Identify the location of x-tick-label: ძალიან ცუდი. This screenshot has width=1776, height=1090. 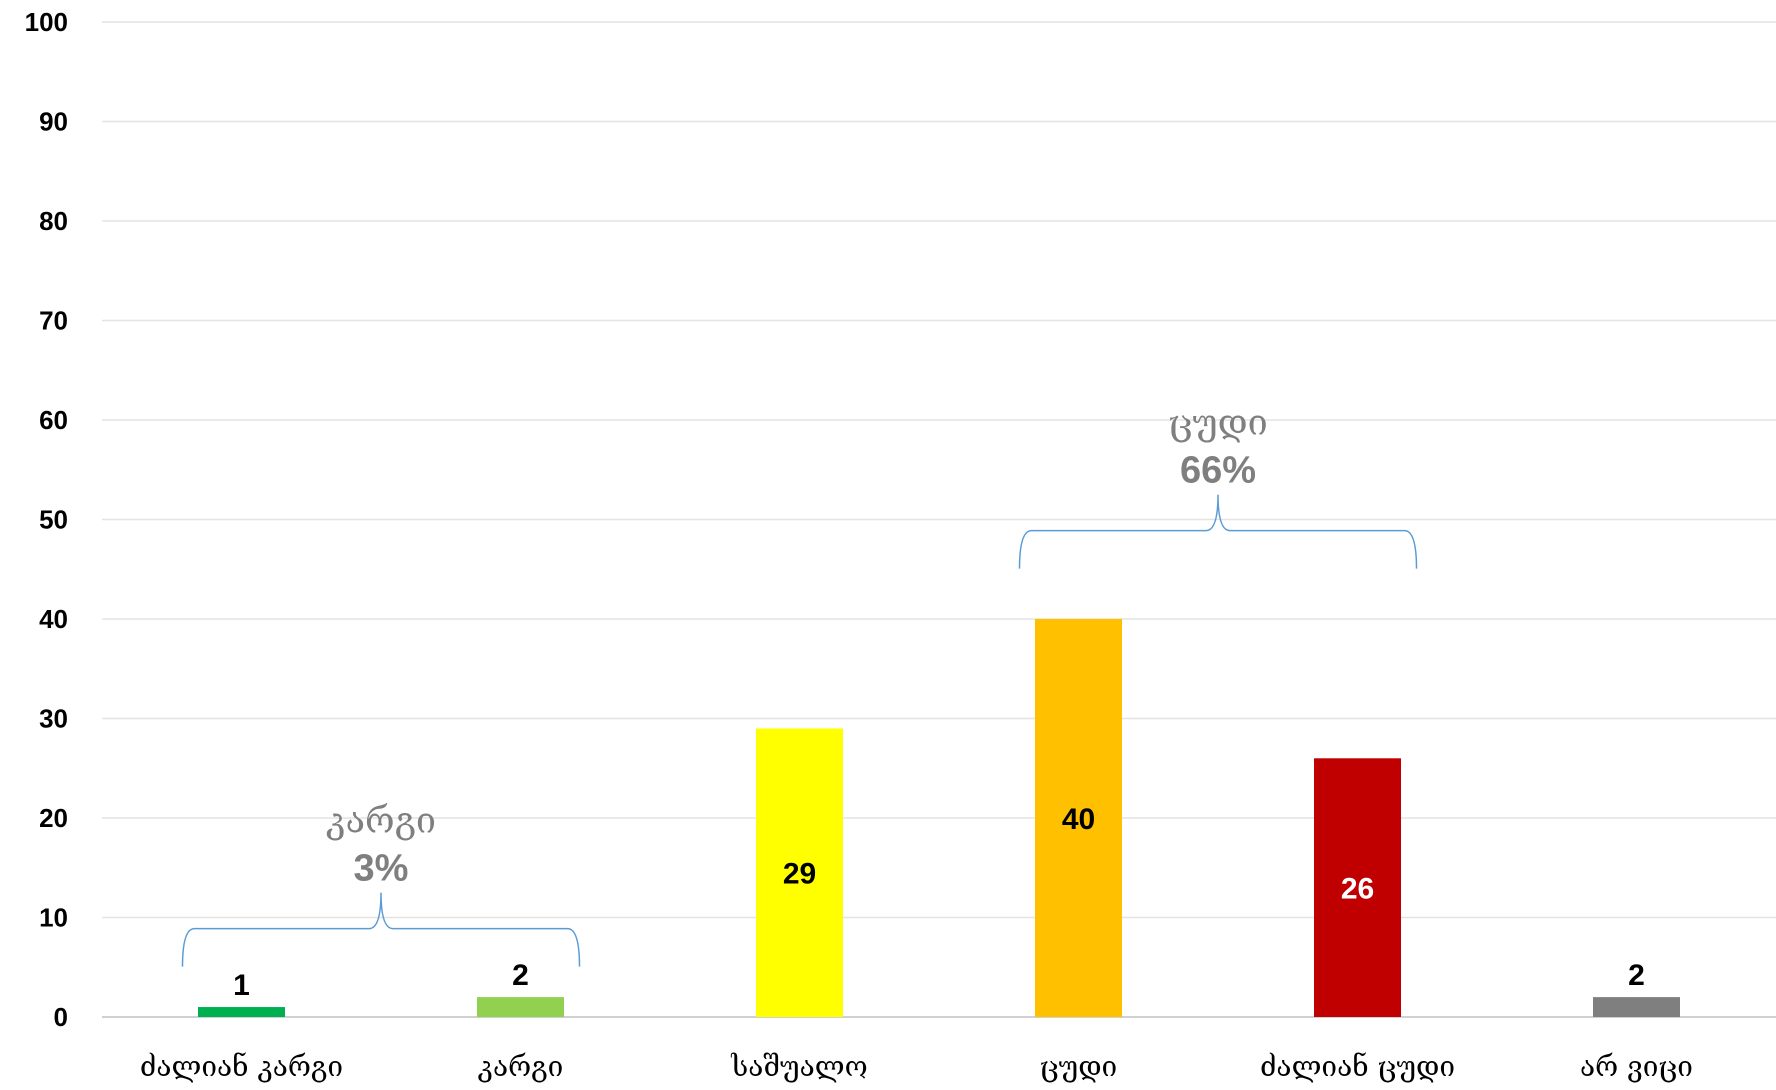
(1357, 1066).